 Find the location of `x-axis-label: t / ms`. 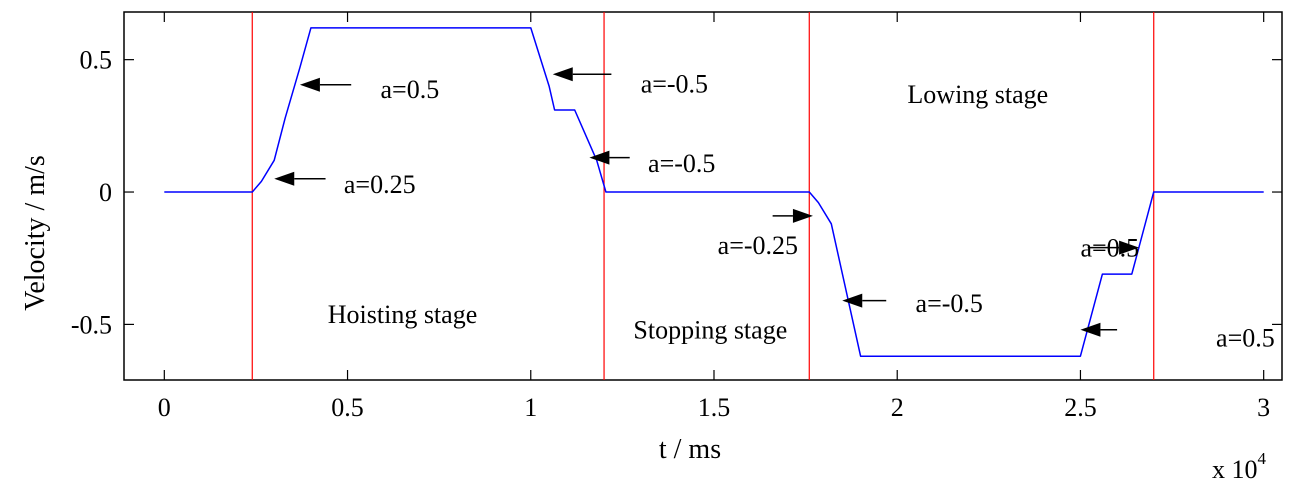

x-axis-label: t / ms is located at coordinates (690, 449).